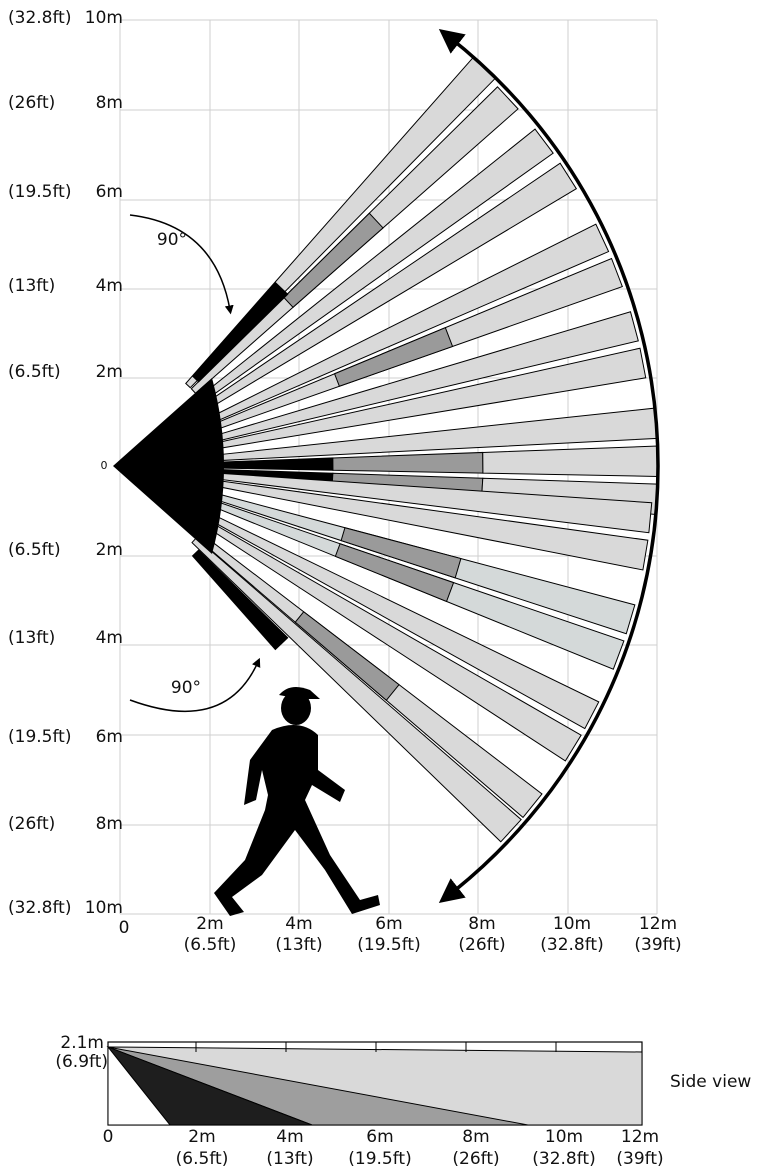 This screenshot has height=1172, width=765. Describe the element at coordinates (168, 466) in the screenshot. I see `near-zone` at that location.